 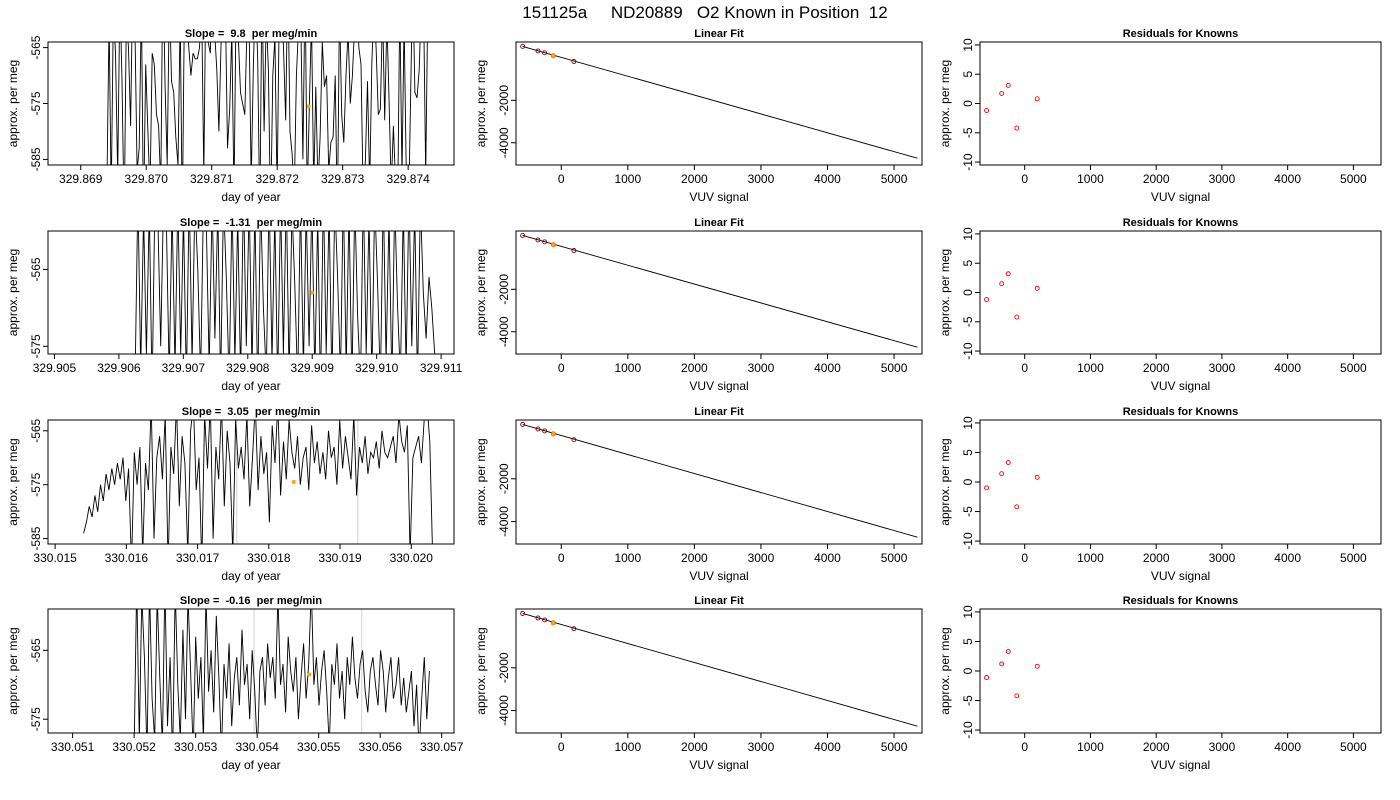 I want to click on panel-title: Slope = -0.16 per meg/min, so click(x=251, y=601).